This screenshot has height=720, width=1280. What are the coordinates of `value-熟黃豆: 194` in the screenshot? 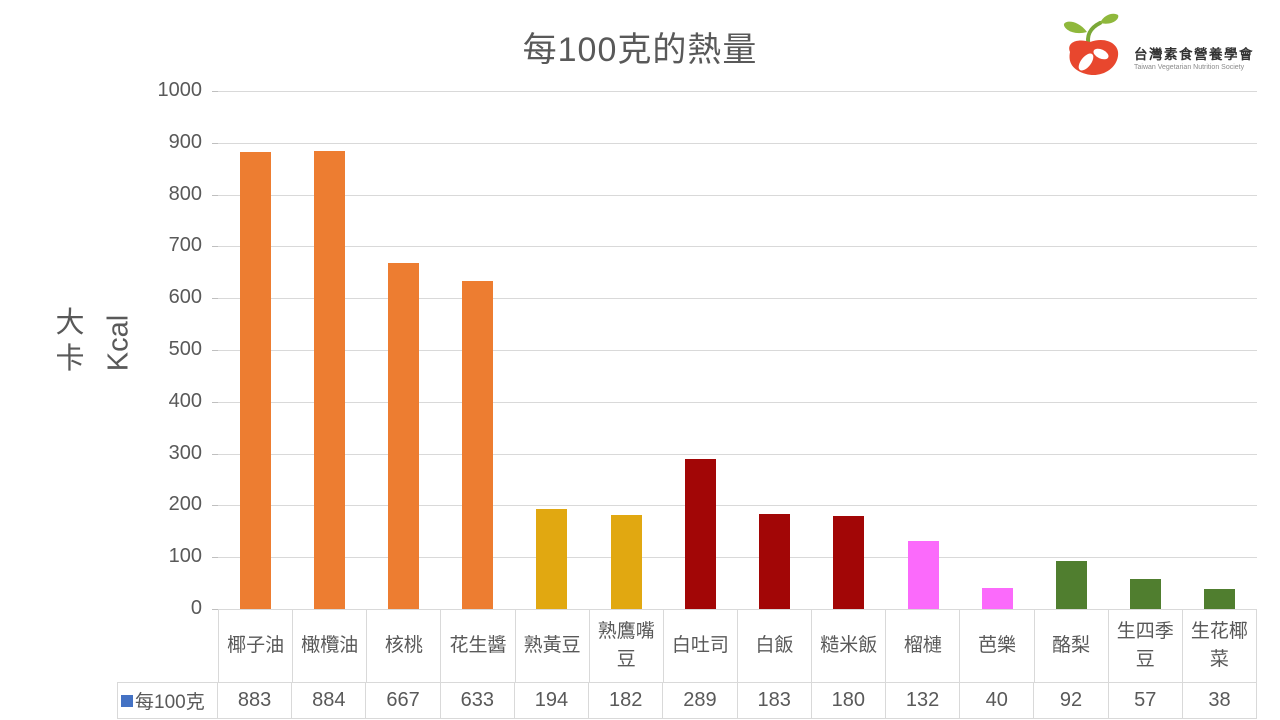 It's located at (552, 700).